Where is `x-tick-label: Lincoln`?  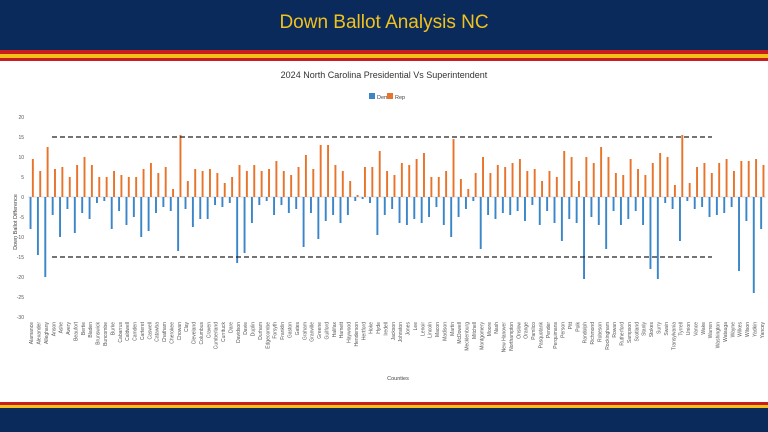
x-tick-label: Lincoln is located at coordinates (431, 330).